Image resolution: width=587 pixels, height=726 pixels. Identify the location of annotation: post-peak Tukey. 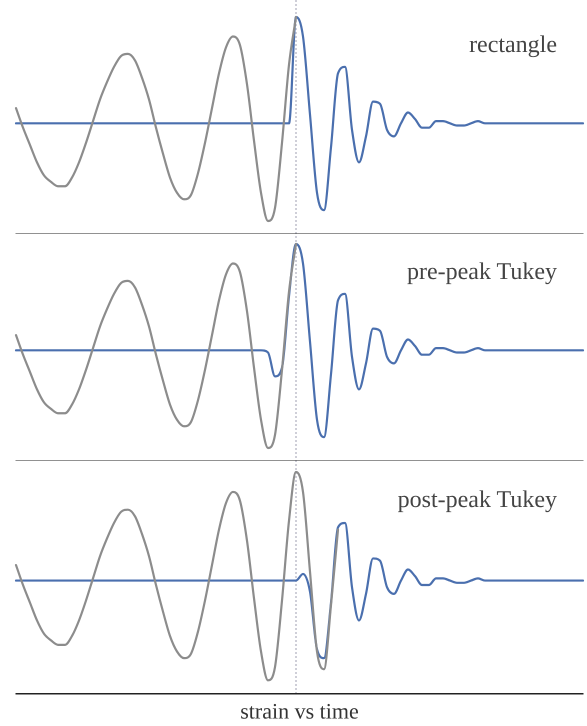
(477, 500).